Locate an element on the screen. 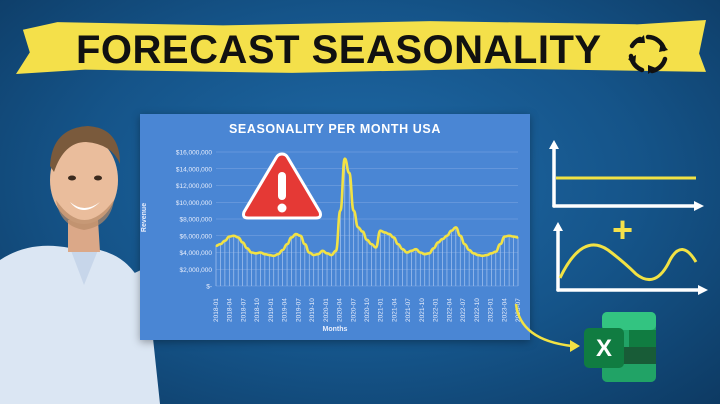 This screenshot has height=404, width=720. x-tick-label: 2023-07 is located at coordinates (518, 310).